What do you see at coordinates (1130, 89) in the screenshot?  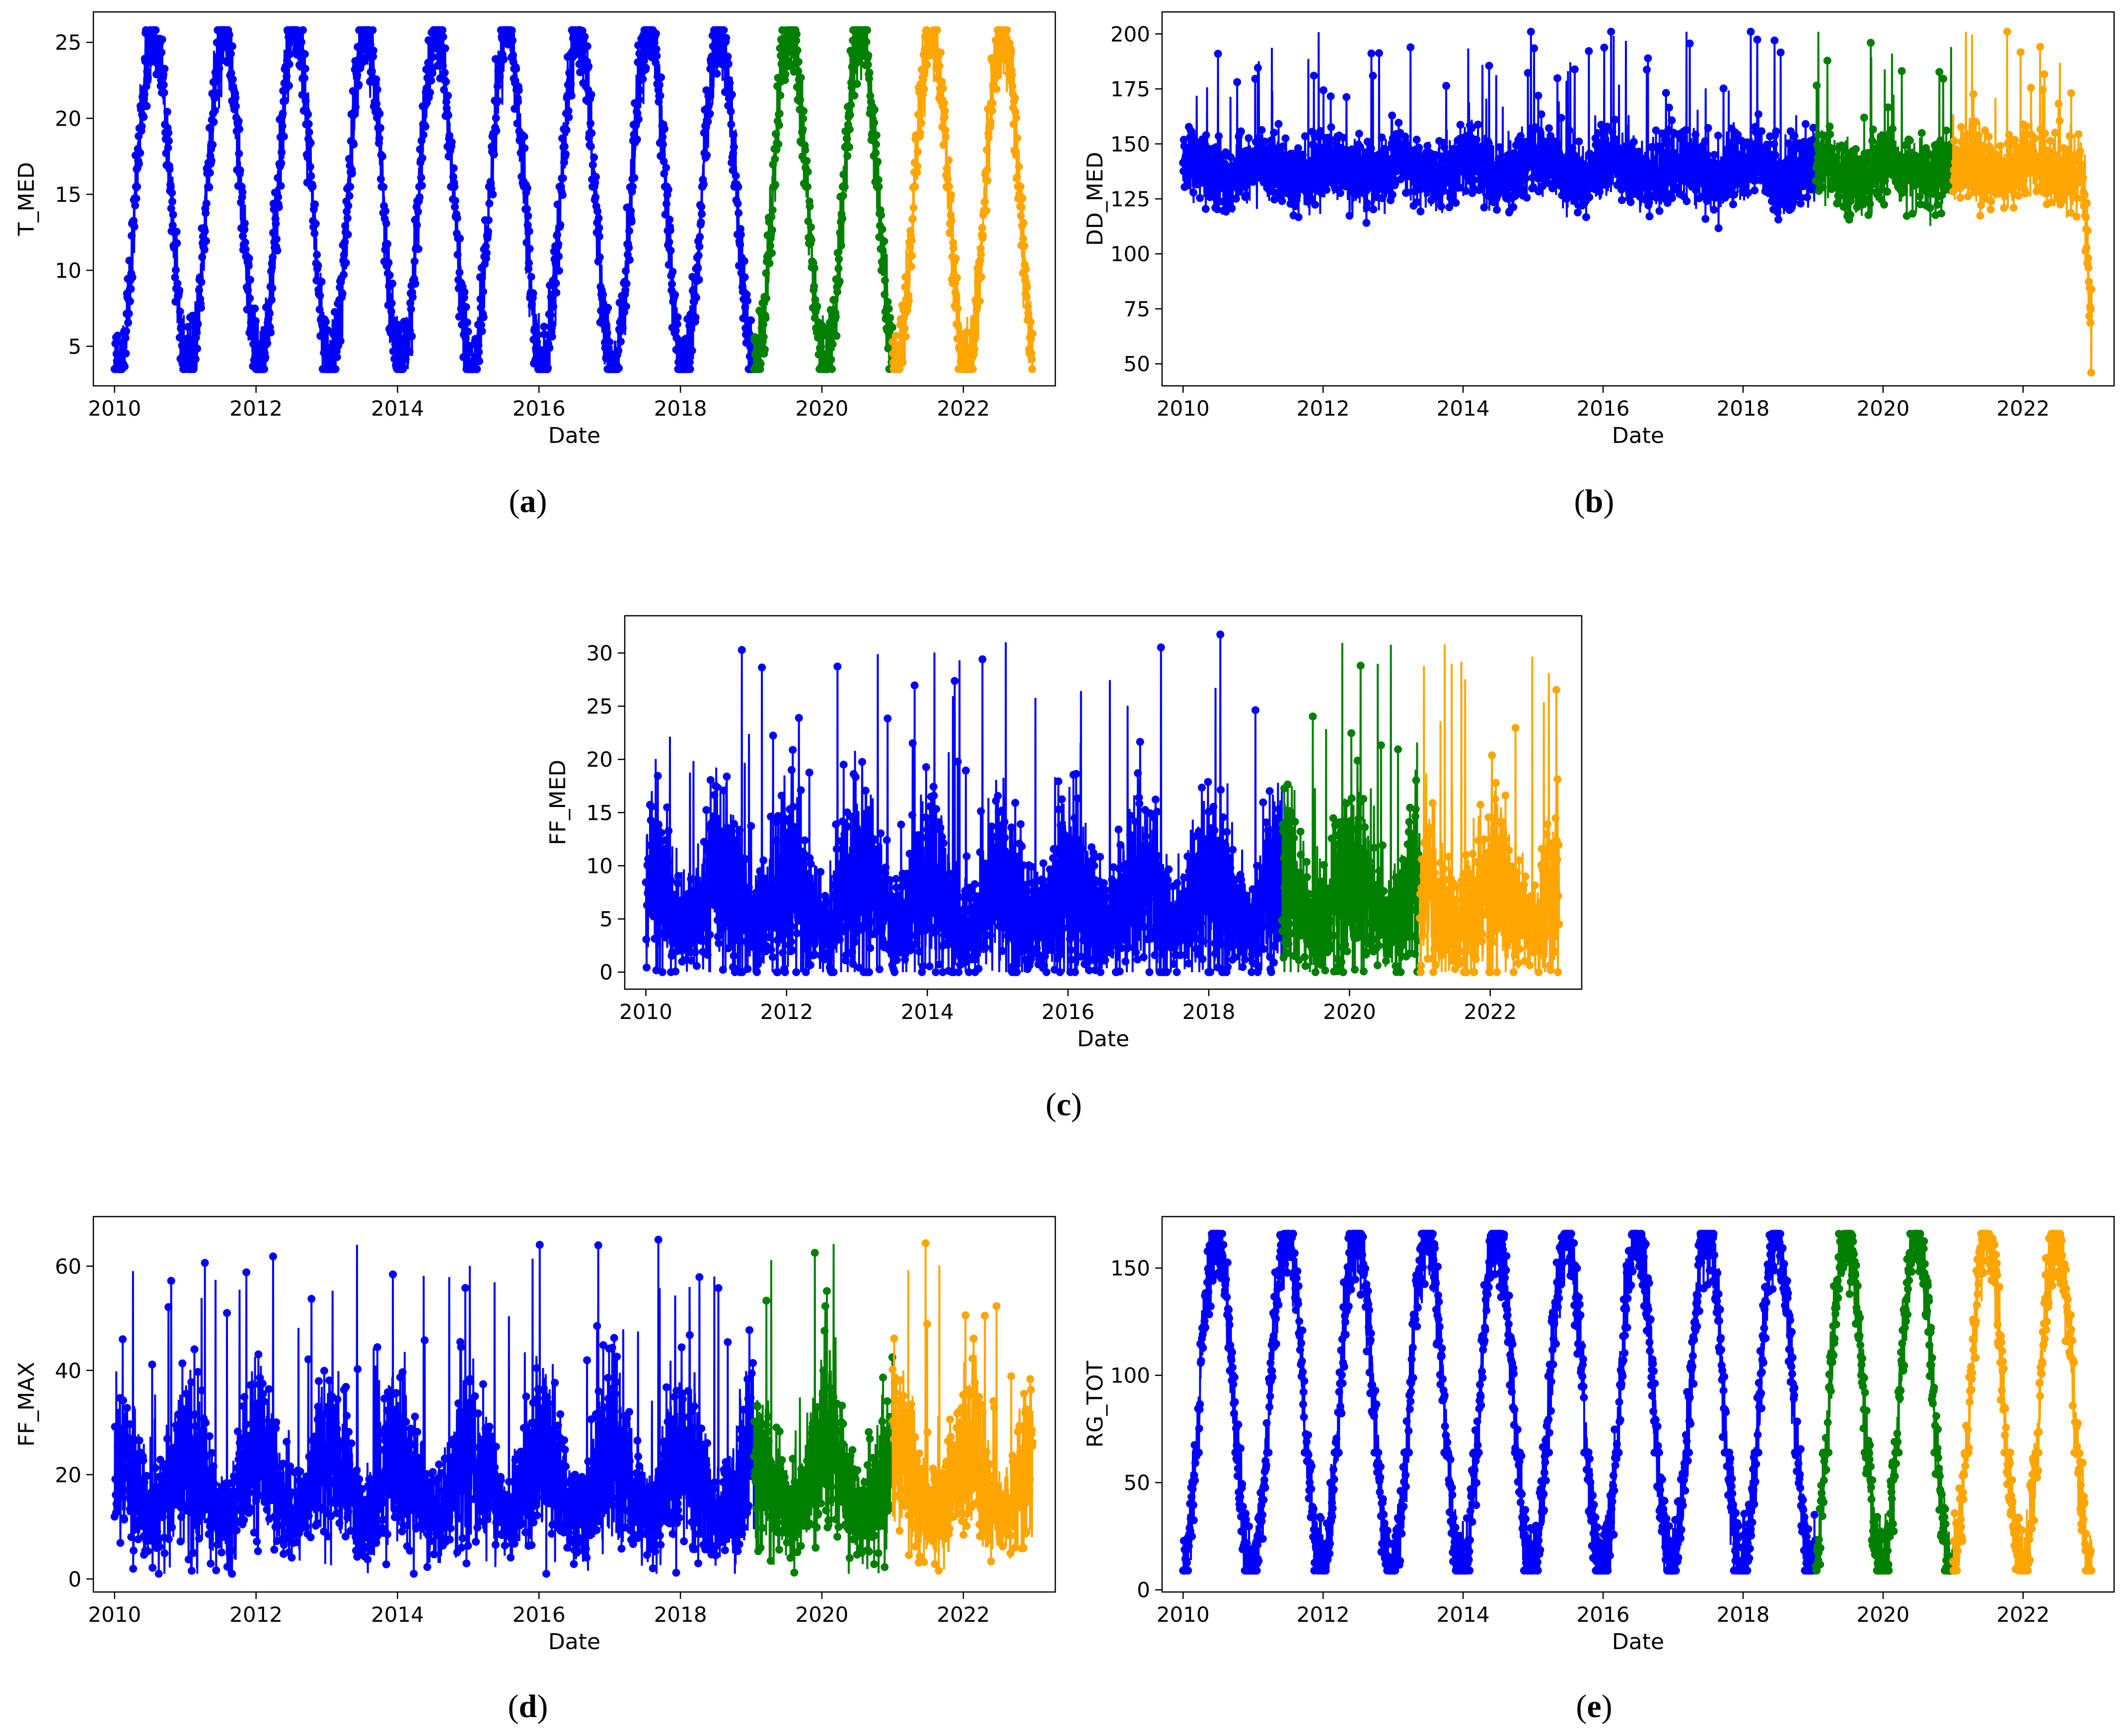 I see `y-tick-label: 175` at bounding box center [1130, 89].